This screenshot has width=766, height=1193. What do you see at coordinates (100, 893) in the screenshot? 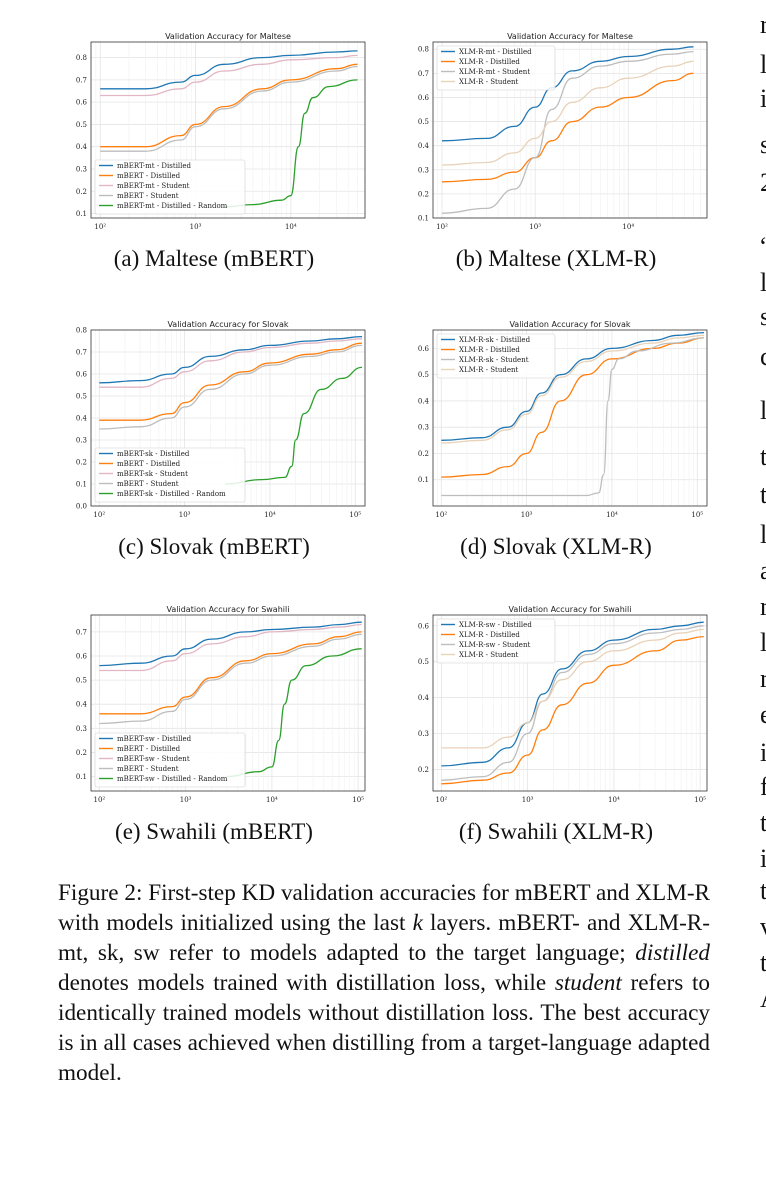
I see `caption-label: Figure 2:` at bounding box center [100, 893].